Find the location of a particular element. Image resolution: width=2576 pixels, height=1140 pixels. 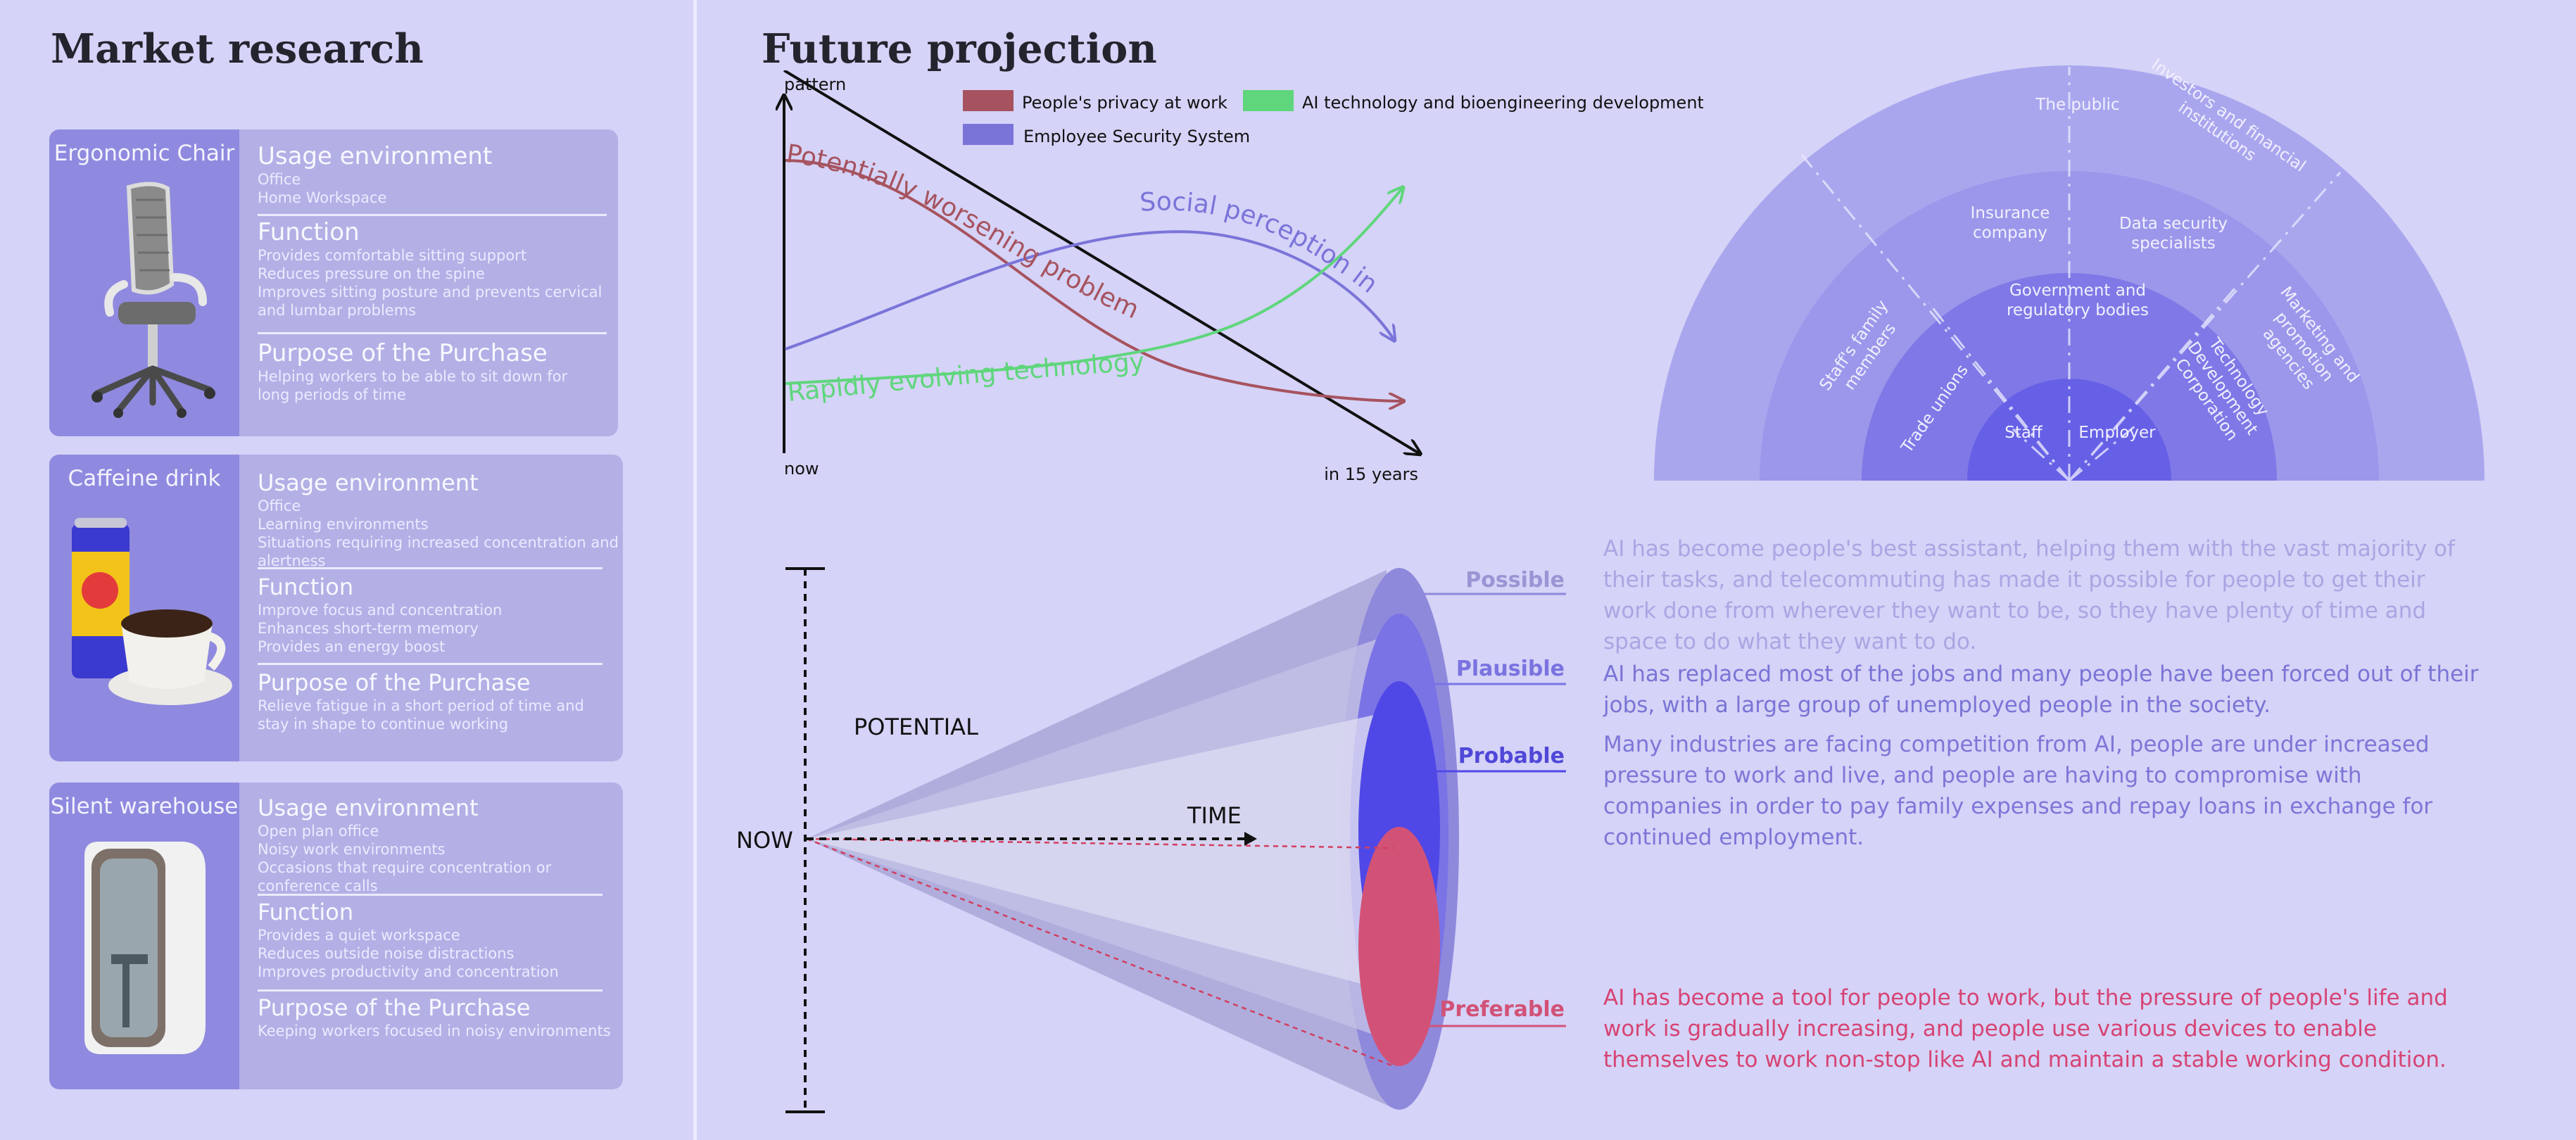

label-the-public: The public is located at coordinates (2077, 105).